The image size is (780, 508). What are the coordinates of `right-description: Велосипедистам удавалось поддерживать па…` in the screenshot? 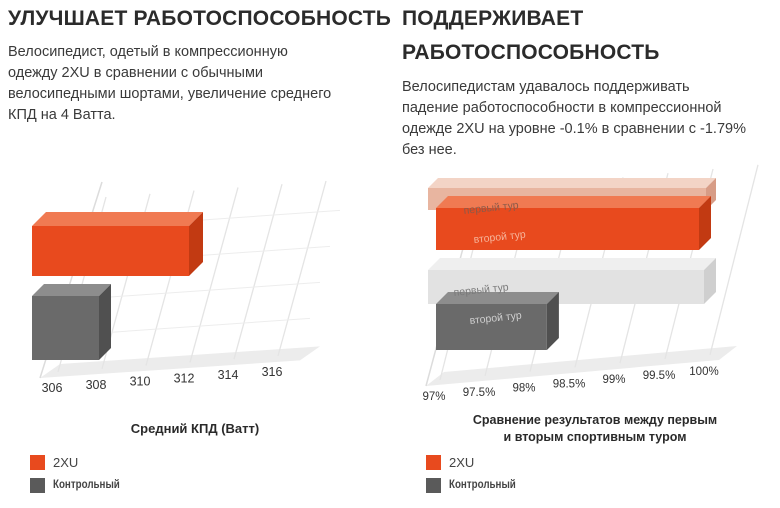 It's located at (574, 118).